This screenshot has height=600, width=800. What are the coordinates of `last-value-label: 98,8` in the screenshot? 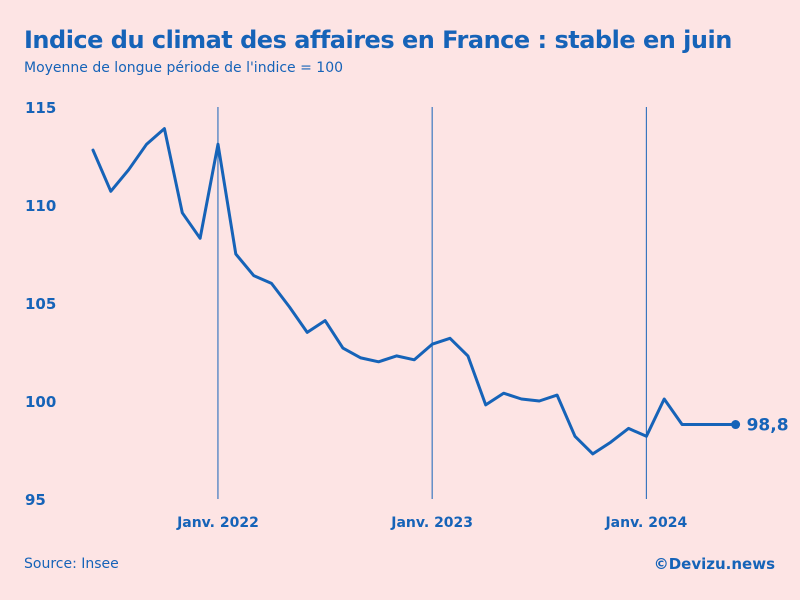 It's located at (768, 426).